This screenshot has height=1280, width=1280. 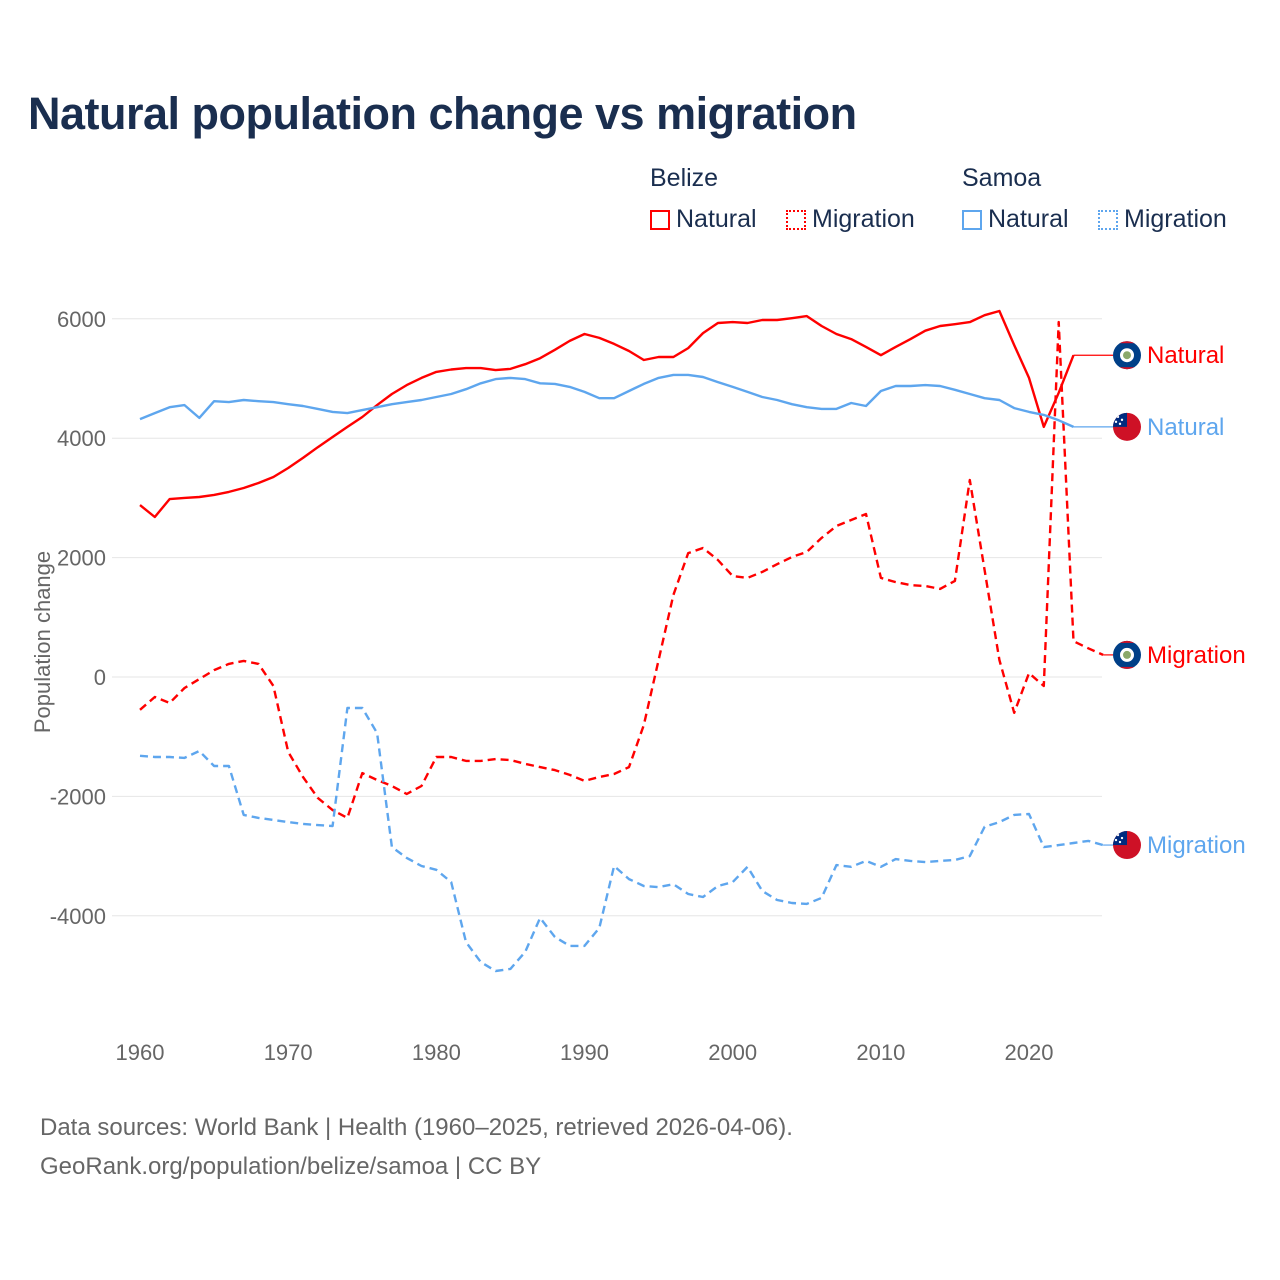 I want to click on y-tick-label: -2000, so click(x=78, y=796).